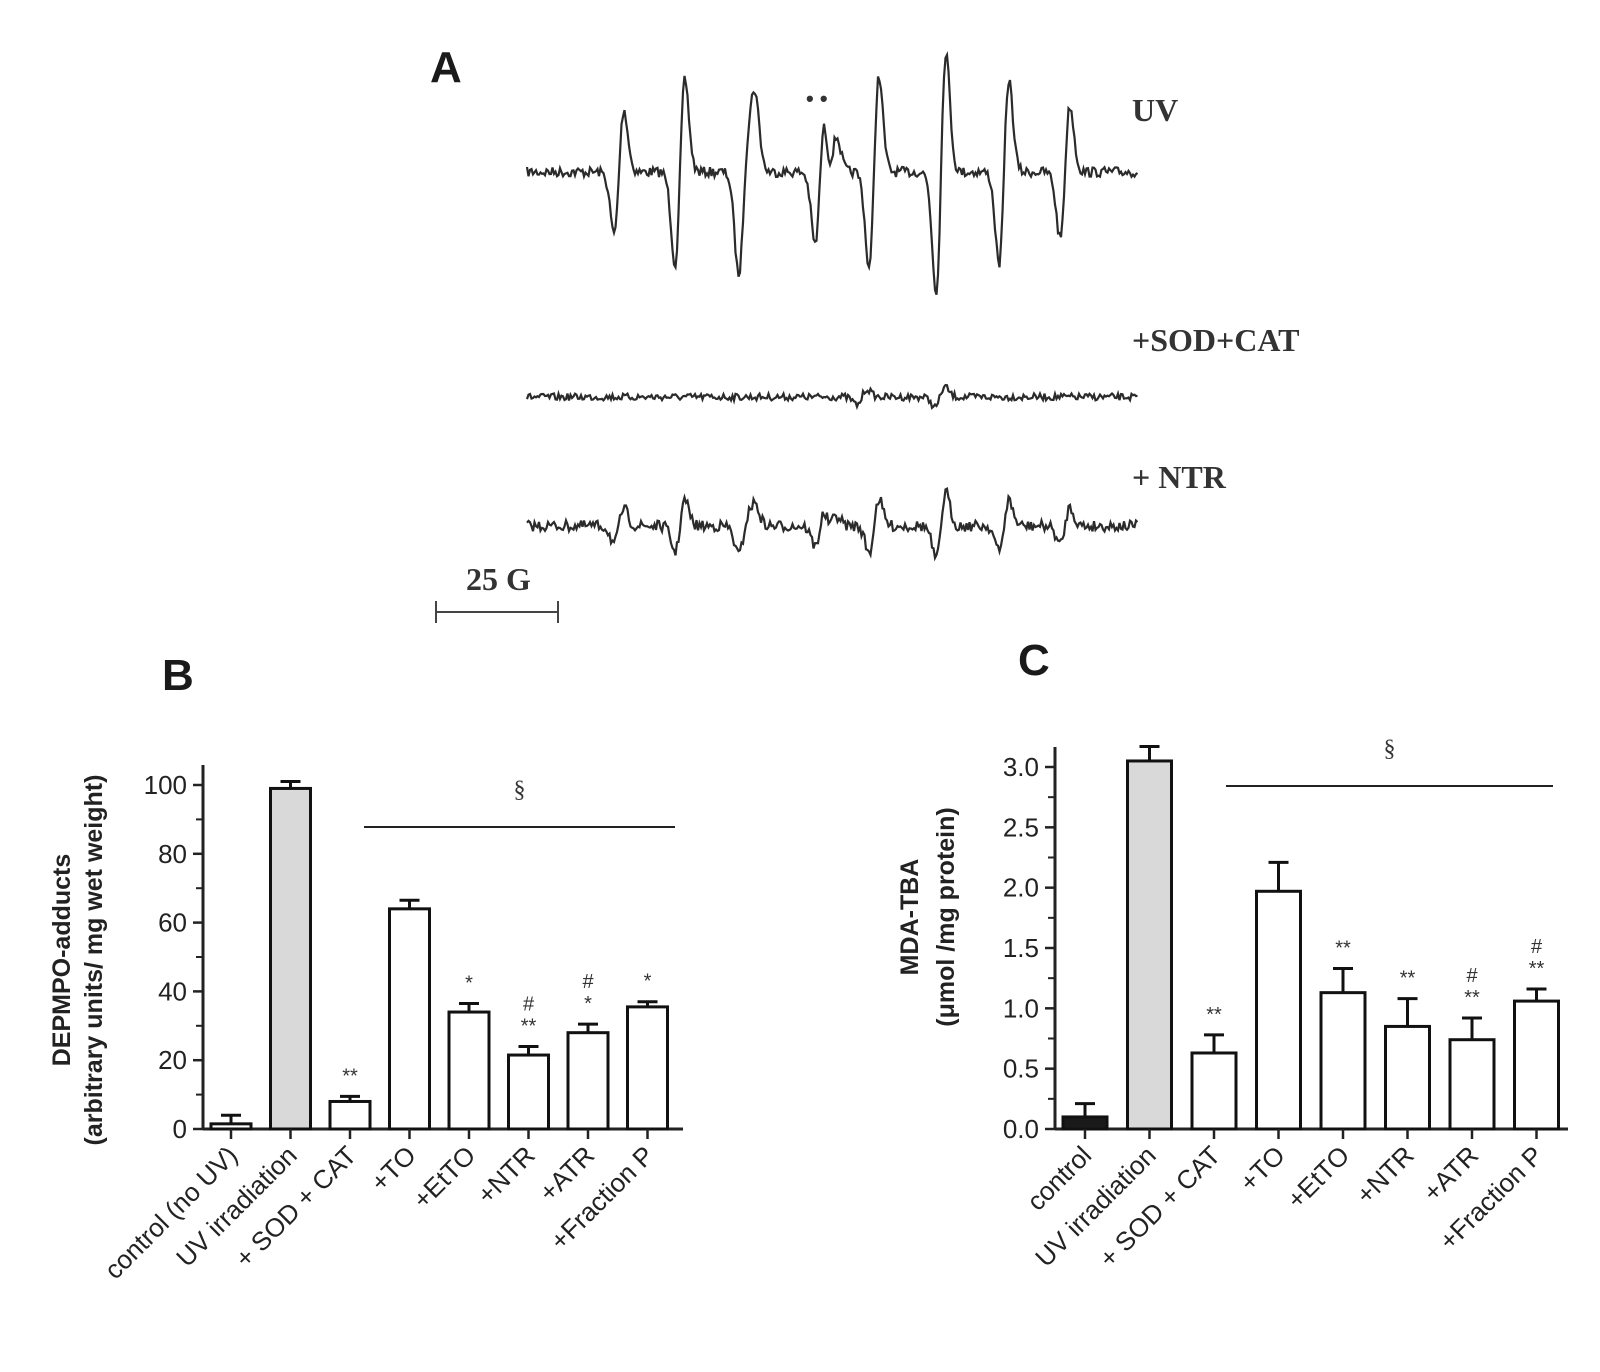 Image resolution: width=1600 pixels, height=1372 pixels. Describe the element at coordinates (180, 1129) in the screenshot. I see `chart-b-ytick-label: 0` at that location.